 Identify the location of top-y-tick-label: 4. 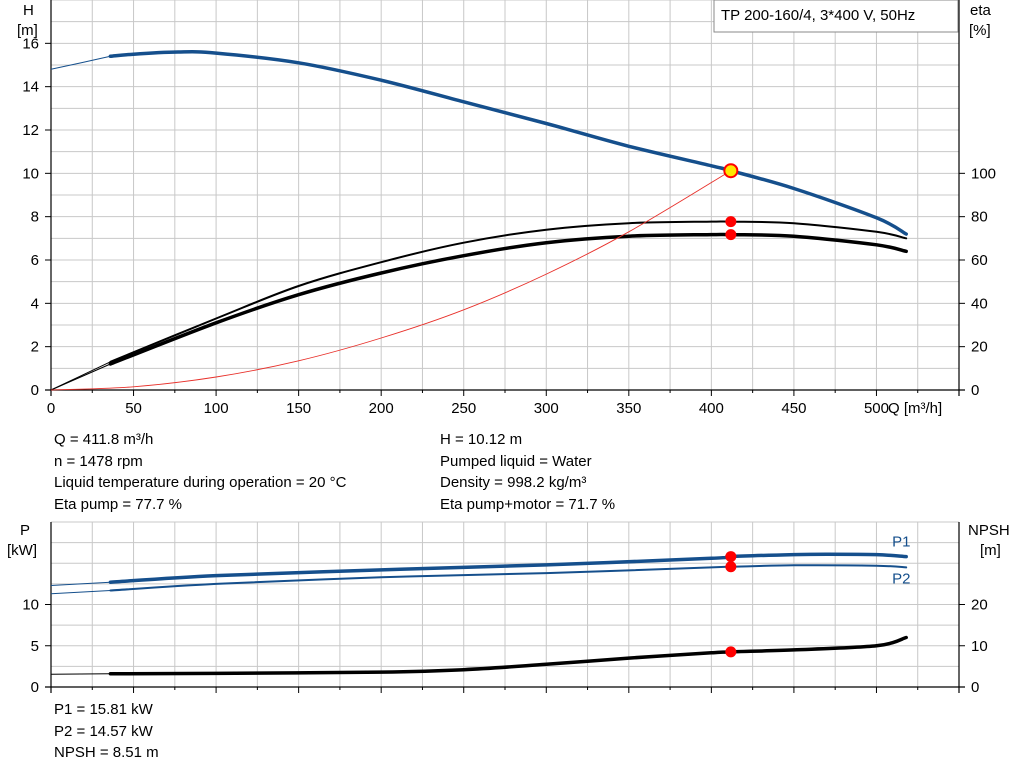
(35, 303).